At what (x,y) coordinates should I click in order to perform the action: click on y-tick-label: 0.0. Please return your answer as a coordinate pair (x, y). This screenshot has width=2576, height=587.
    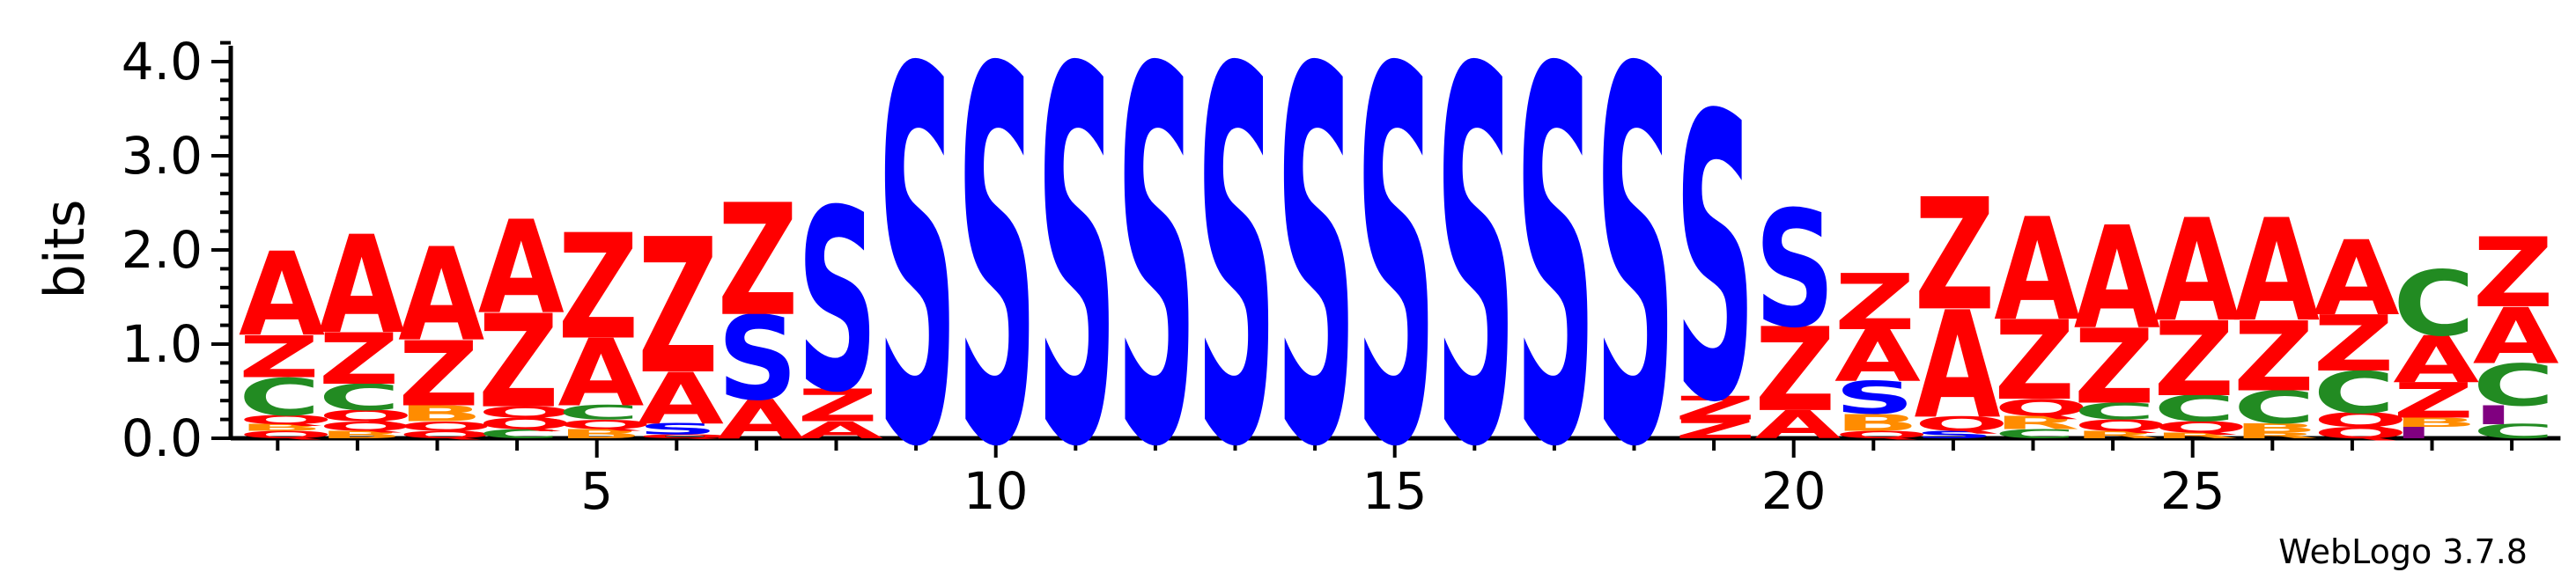
    Looking at the image, I should click on (162, 438).